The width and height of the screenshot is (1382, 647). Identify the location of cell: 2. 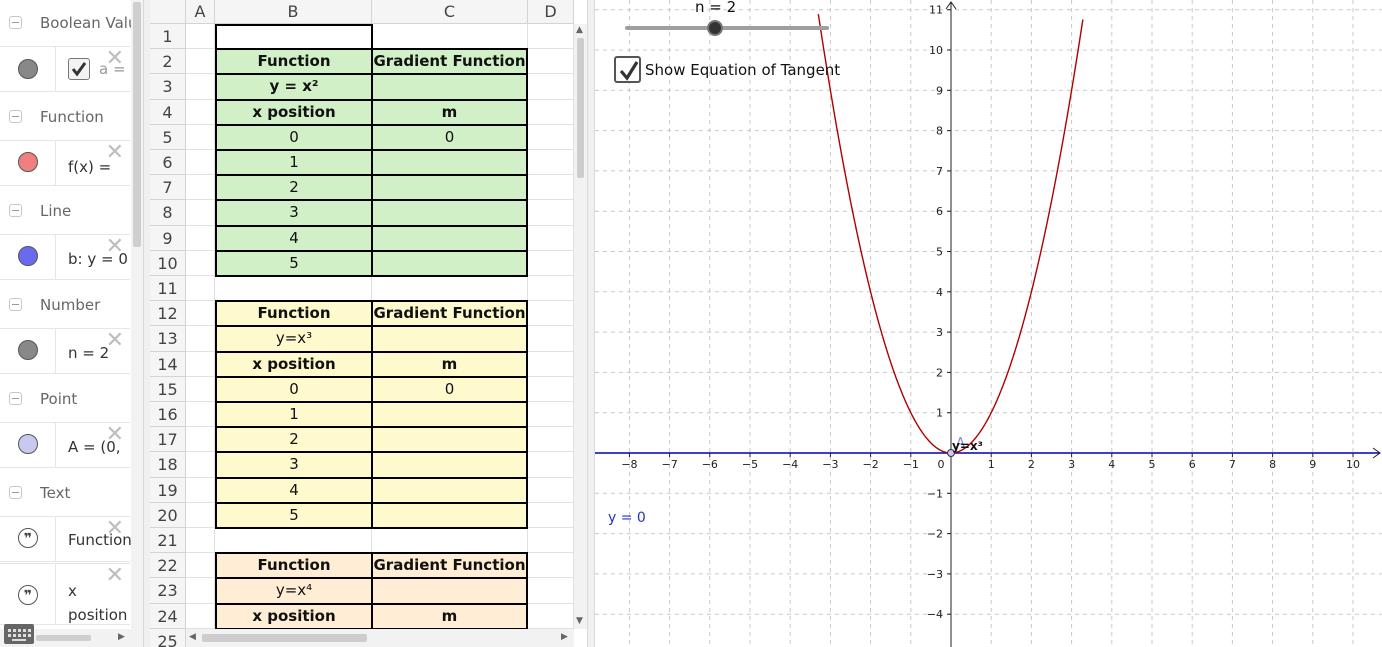
(294, 440).